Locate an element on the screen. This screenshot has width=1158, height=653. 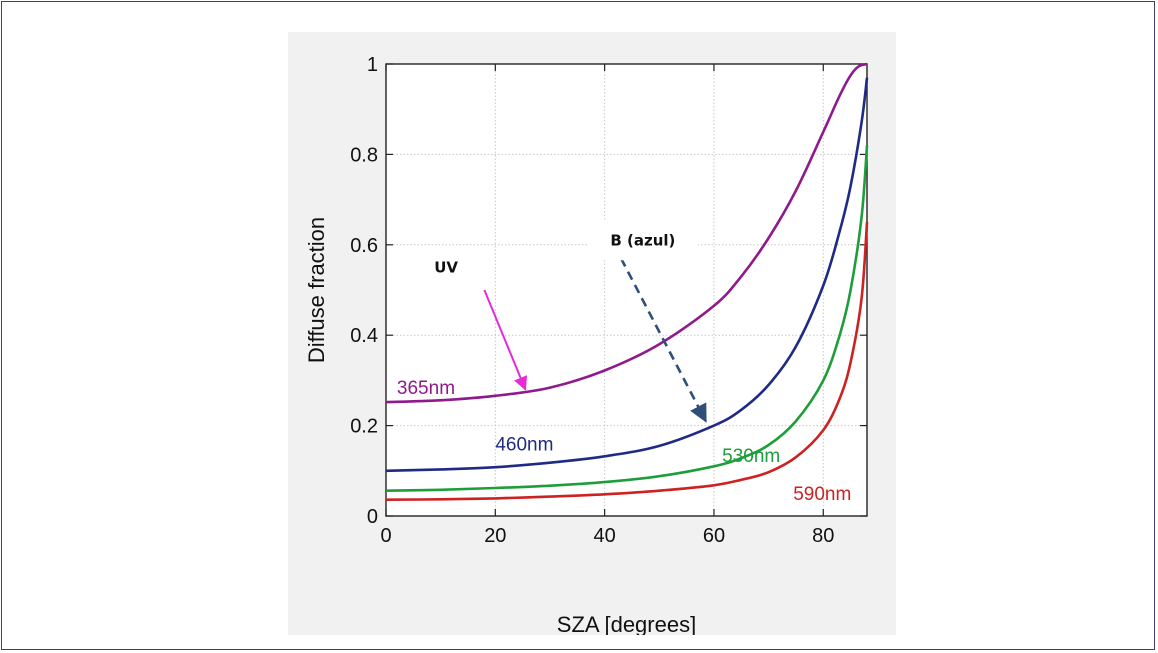
series-label-590nm: 590nm is located at coordinates (822, 494).